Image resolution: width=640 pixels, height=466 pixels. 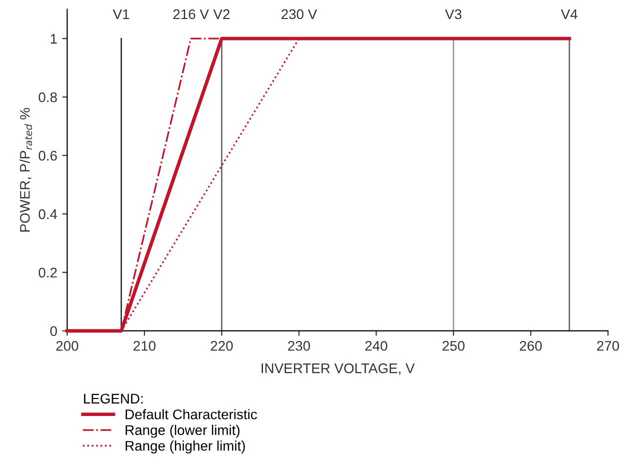 I want to click on y-tick-label: 0.8, so click(x=47, y=97).